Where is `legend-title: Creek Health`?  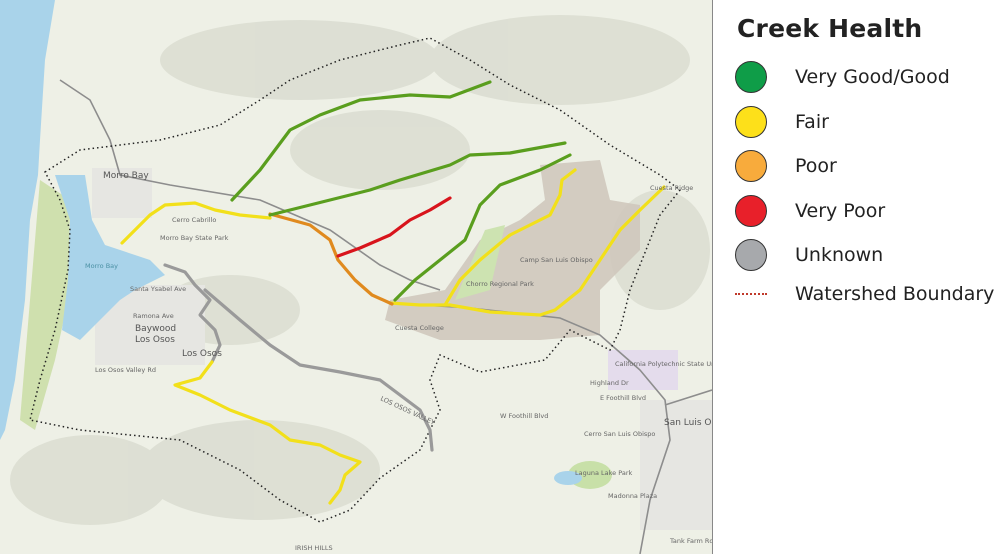
legend-title: Creek Health is located at coordinates (830, 28).